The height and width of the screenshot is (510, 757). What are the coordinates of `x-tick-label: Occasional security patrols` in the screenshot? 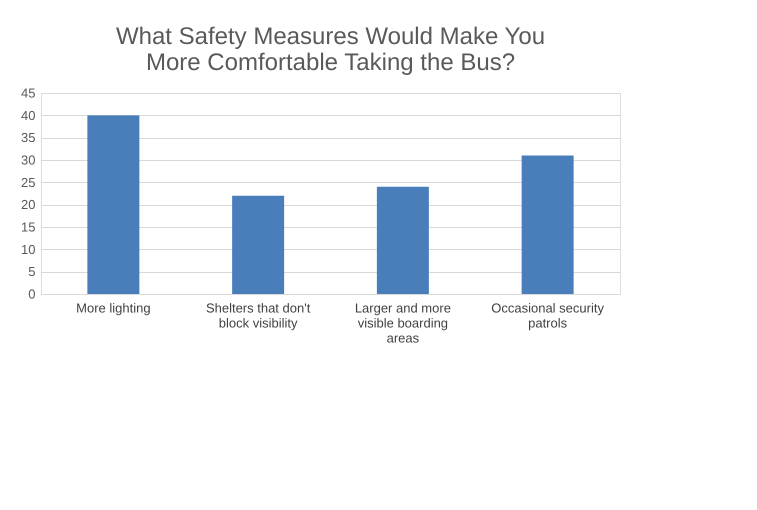 It's located at (547, 315).